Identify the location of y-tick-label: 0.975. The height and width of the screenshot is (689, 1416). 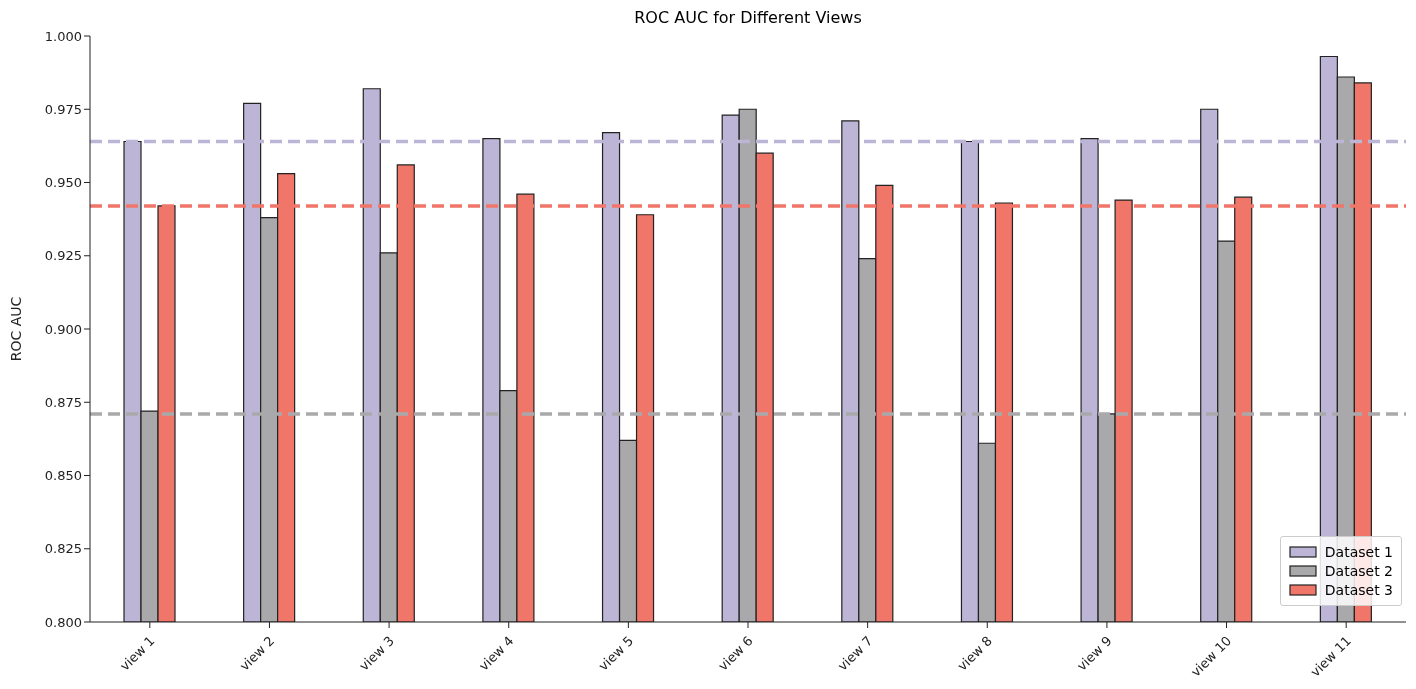
(63, 109).